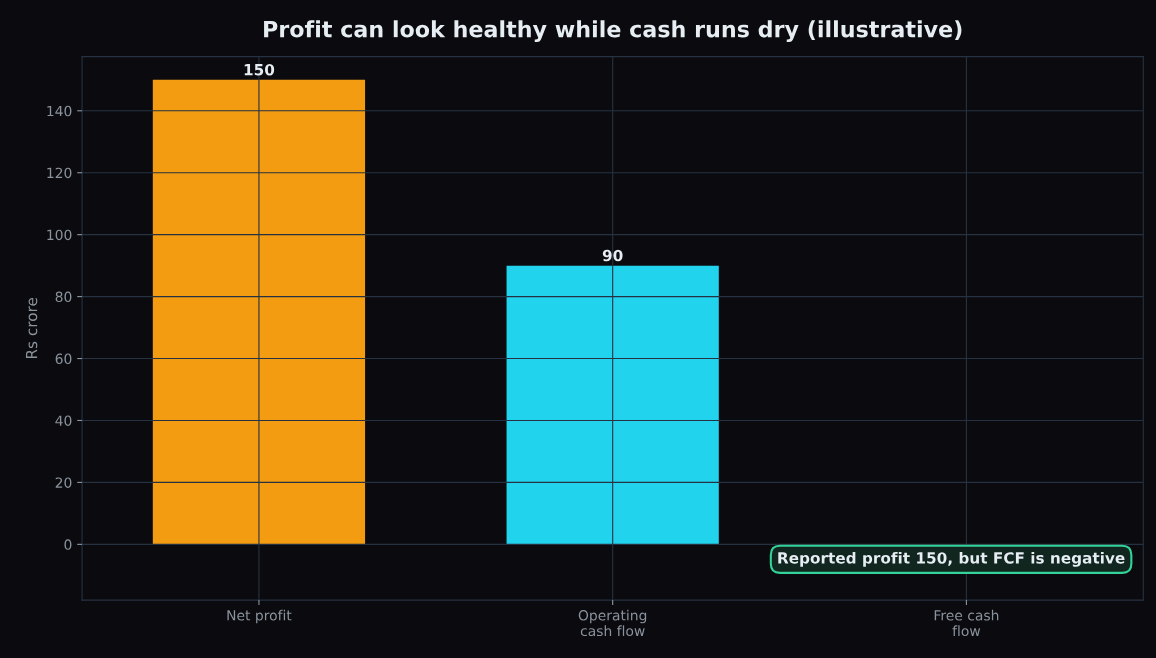 Image resolution: width=1156 pixels, height=658 pixels. What do you see at coordinates (63, 482) in the screenshot?
I see `y-tick-label: 20` at bounding box center [63, 482].